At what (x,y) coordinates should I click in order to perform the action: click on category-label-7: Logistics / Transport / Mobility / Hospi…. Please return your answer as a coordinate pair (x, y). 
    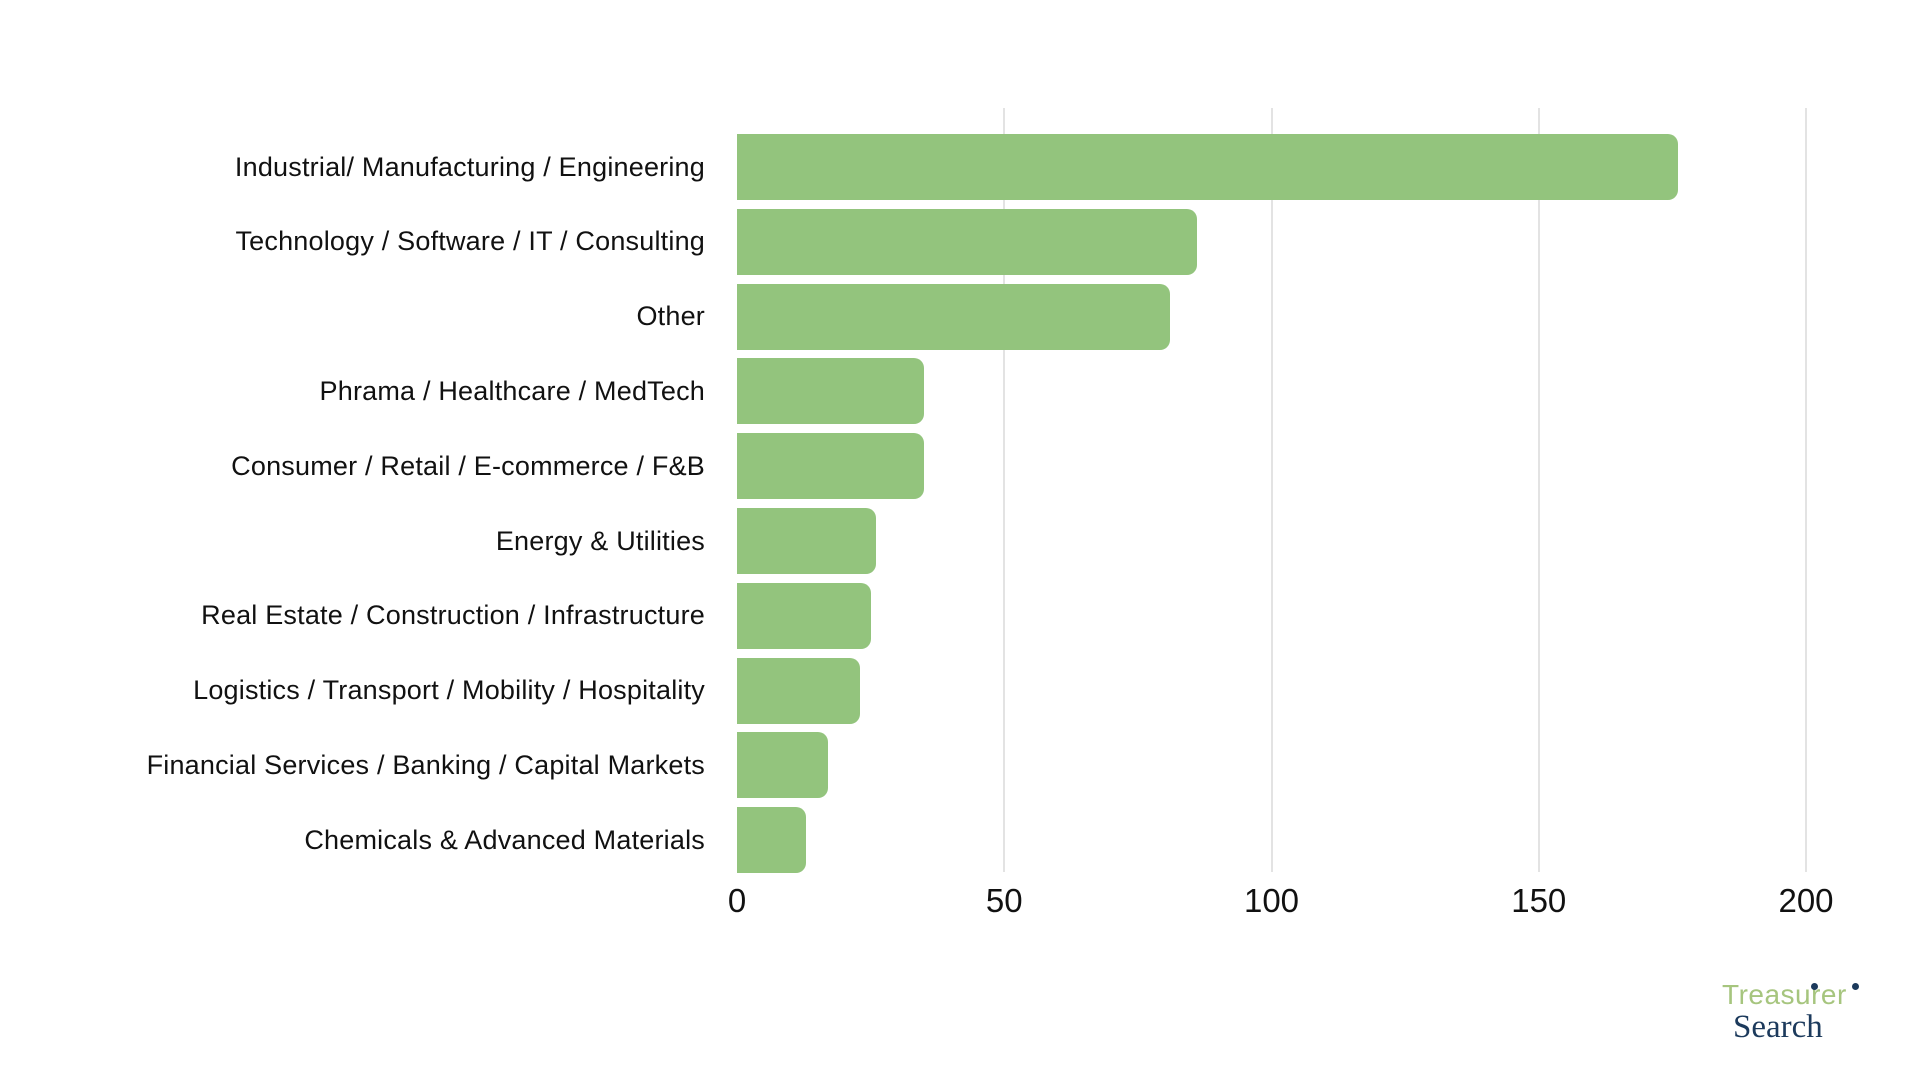
    Looking at the image, I should click on (449, 690).